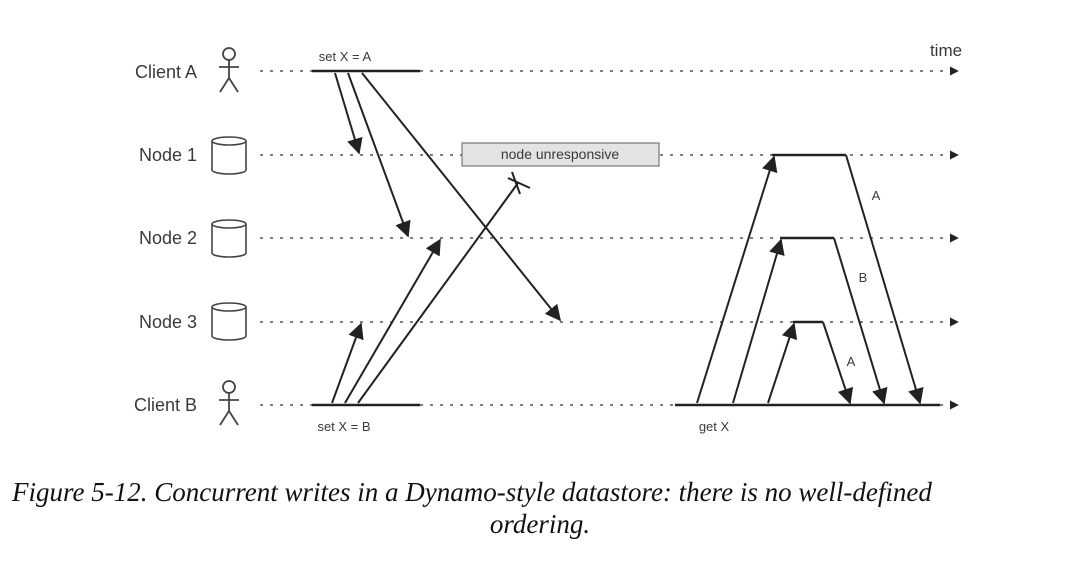 Image resolution: width=1080 pixels, height=566 pixels. Describe the element at coordinates (946, 50) in the screenshot. I see `time-label: time` at that location.